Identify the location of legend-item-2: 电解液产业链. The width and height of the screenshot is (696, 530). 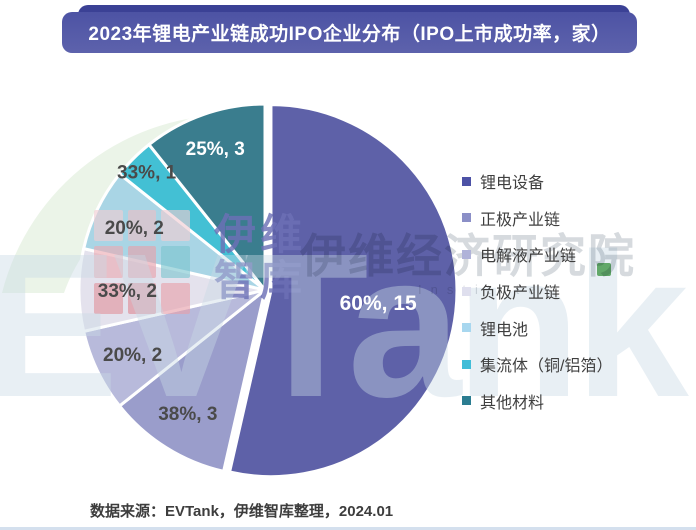
(537, 254).